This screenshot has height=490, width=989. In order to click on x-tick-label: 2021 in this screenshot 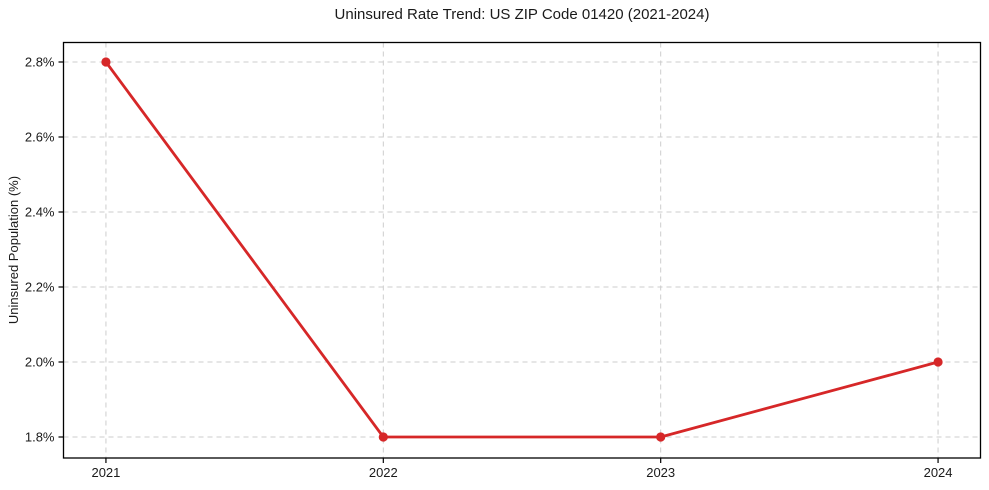, I will do `click(105, 472)`.